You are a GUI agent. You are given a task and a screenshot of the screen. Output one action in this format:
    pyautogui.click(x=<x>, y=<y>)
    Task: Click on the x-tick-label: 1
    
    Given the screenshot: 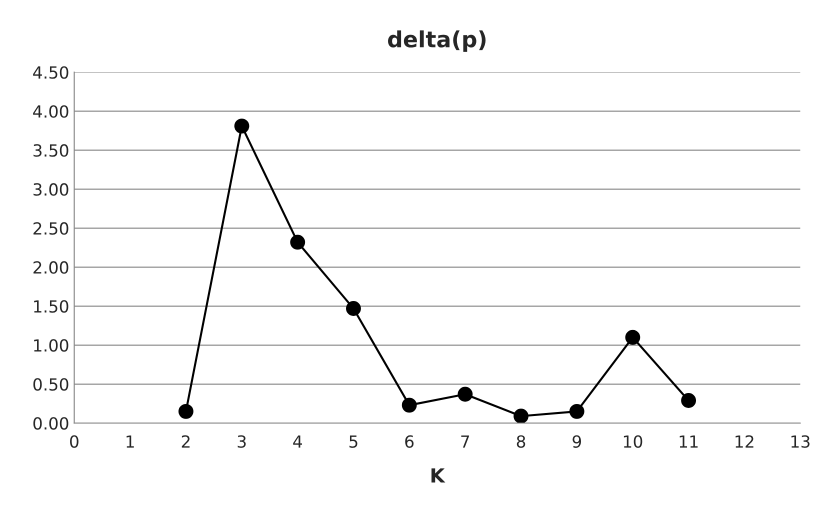 What is the action you would take?
    pyautogui.click(x=130, y=441)
    